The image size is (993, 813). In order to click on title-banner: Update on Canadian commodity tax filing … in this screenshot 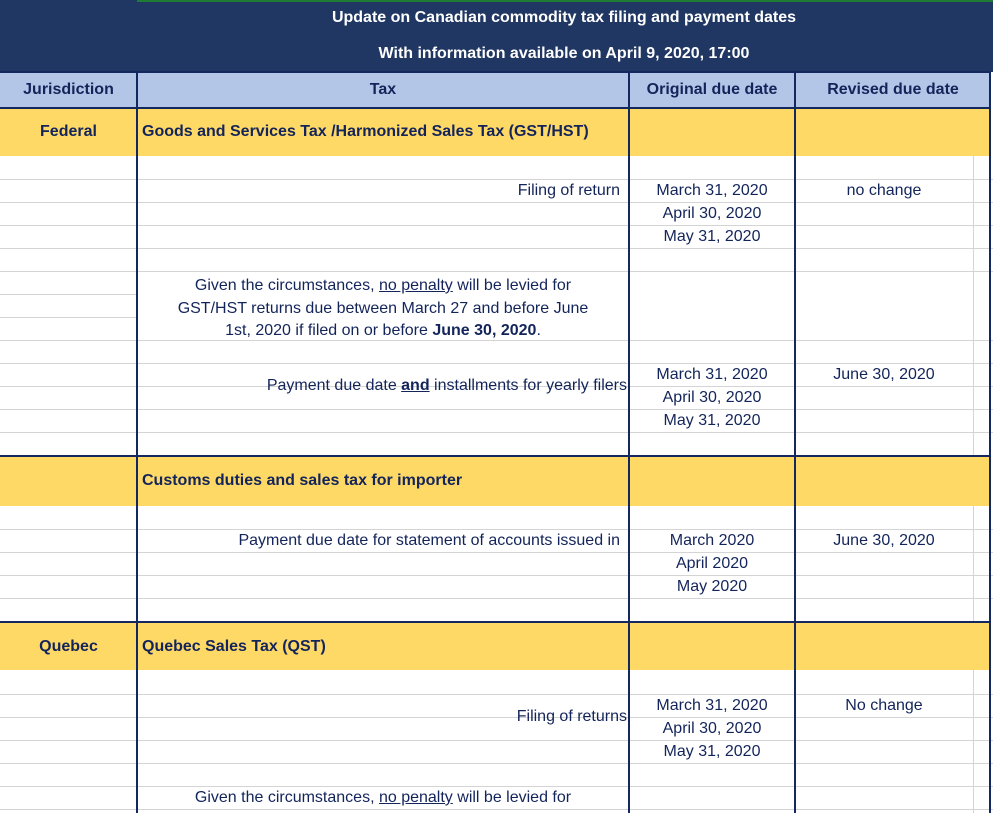, I will do `click(496, 36)`.